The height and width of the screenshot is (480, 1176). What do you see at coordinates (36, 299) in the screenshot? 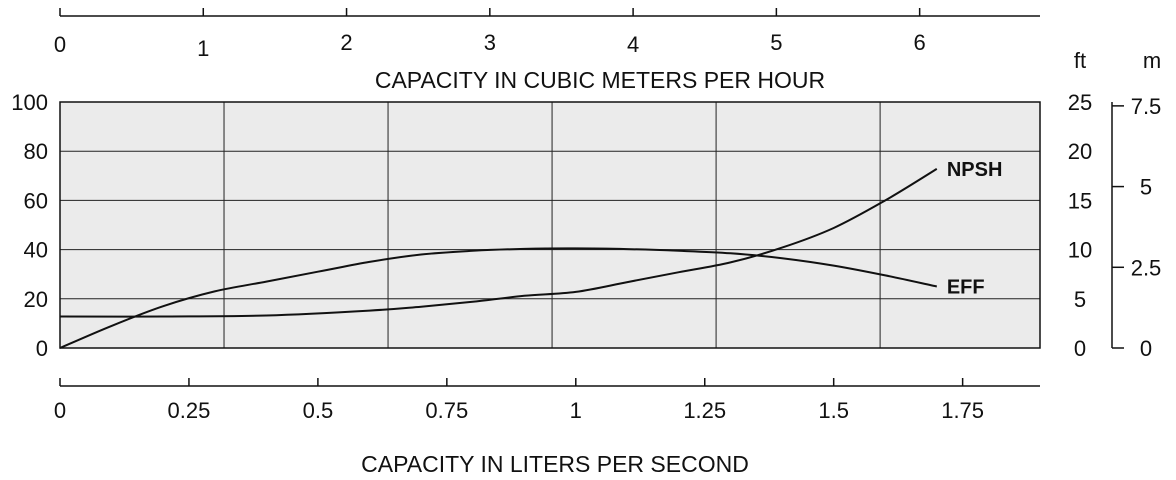
I see `left-axis-tick-label: 20` at bounding box center [36, 299].